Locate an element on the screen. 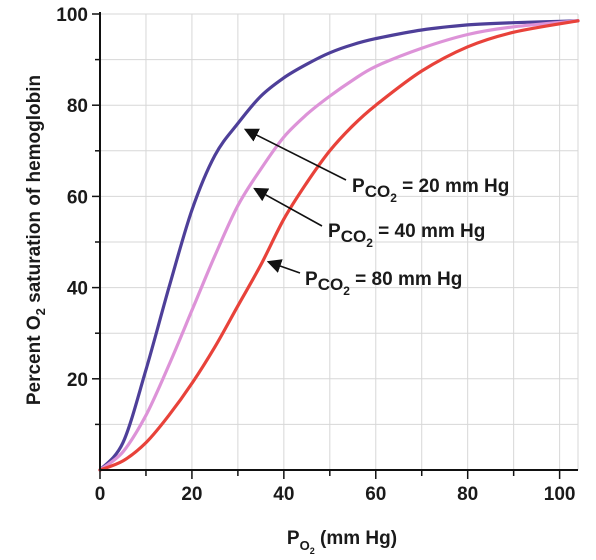  x-axis-label: PO2 (mm Hg) is located at coordinates (342, 542).